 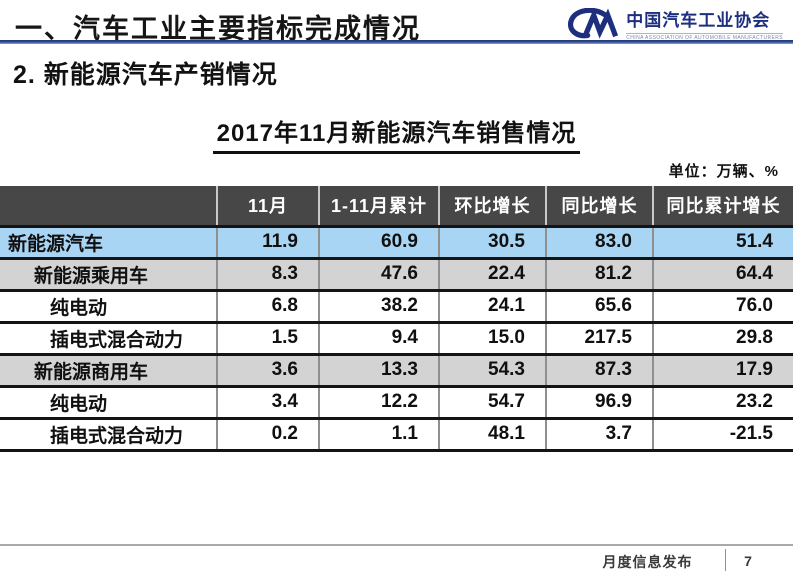 I want to click on cell-value: 81.2, so click(x=599, y=274).